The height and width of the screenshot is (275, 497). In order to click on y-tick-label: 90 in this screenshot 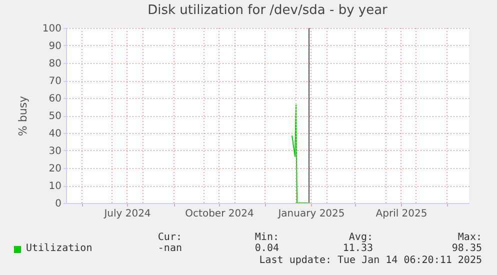, I will do `click(55, 46)`.